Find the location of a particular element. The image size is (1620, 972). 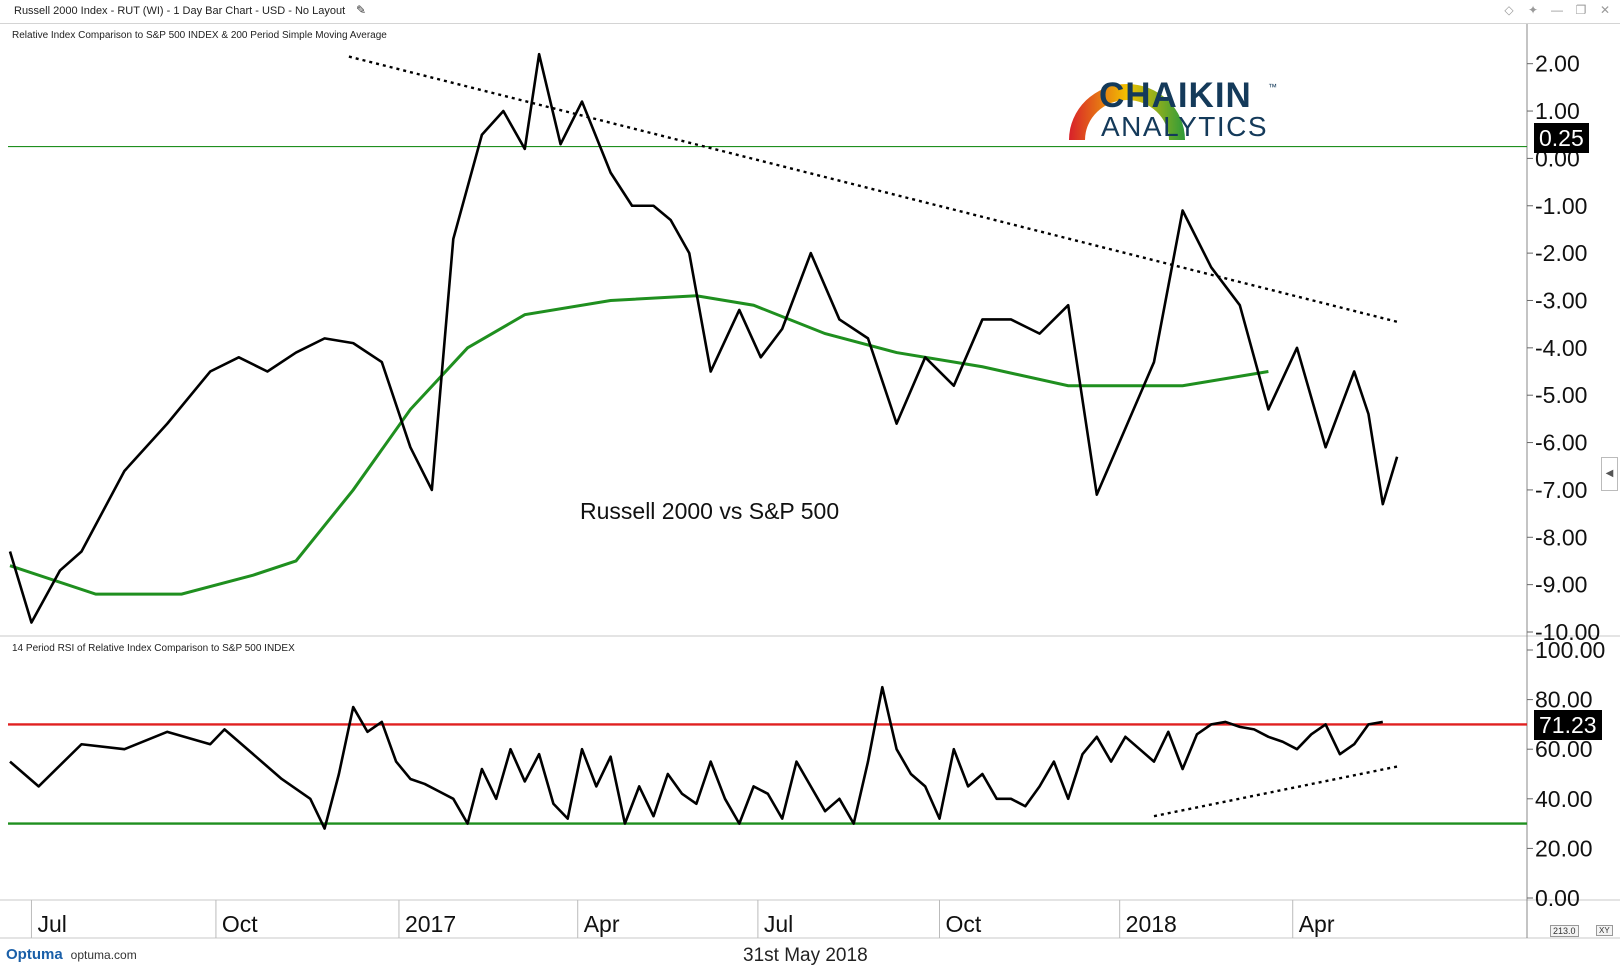

last-value-tag-upper: 0.25 is located at coordinates (1561, 138).